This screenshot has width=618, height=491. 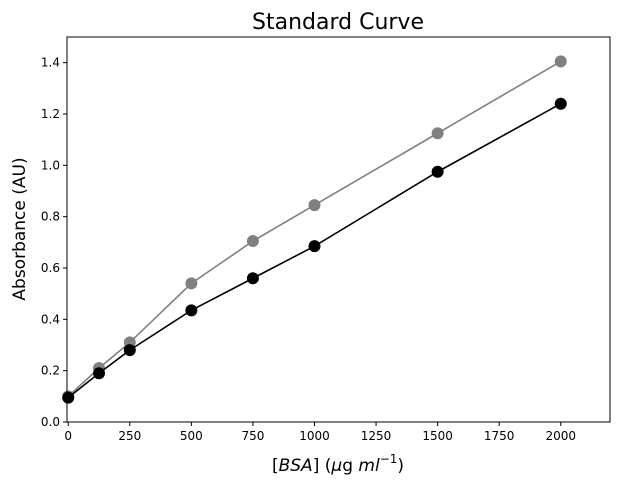 I want to click on chart-title: Standard Curve, so click(x=338, y=22).